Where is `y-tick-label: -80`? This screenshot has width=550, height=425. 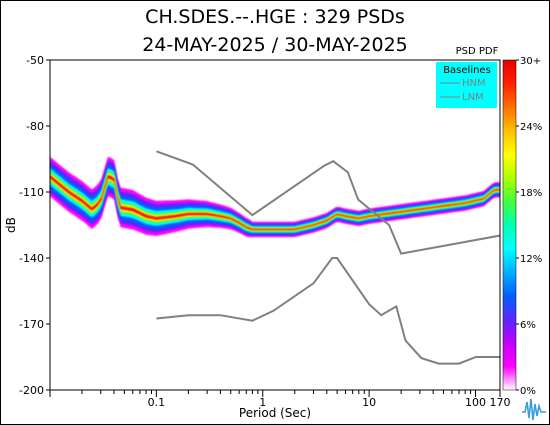 y-tick-label: -80 is located at coordinates (35, 126).